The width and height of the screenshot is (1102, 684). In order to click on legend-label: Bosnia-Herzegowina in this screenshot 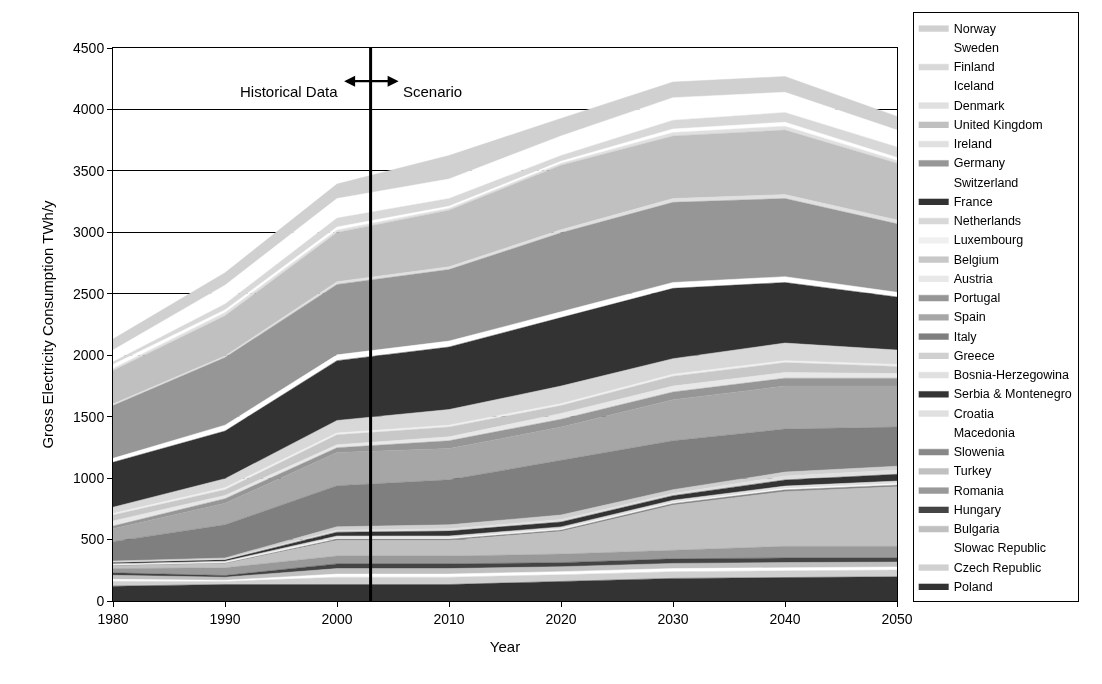, I will do `click(1011, 375)`.